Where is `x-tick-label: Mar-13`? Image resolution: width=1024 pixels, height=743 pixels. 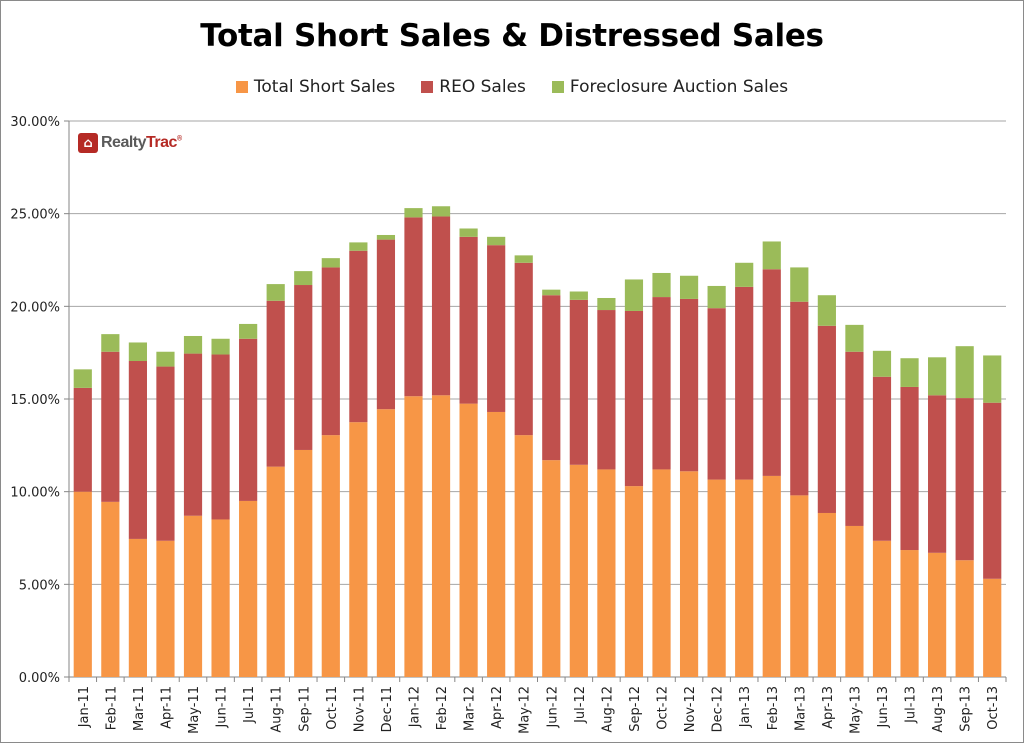
x-tick-label: Mar-13 is located at coordinates (800, 708).